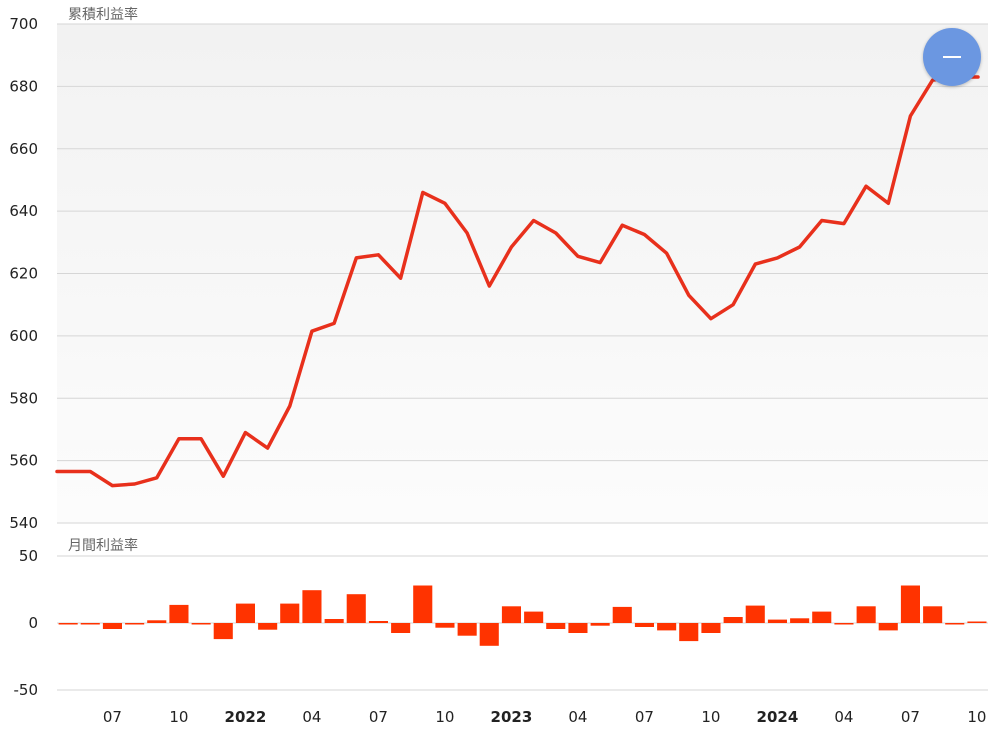  What do you see at coordinates (23, 86) in the screenshot?
I see `line-y-tick-label: 680` at bounding box center [23, 86].